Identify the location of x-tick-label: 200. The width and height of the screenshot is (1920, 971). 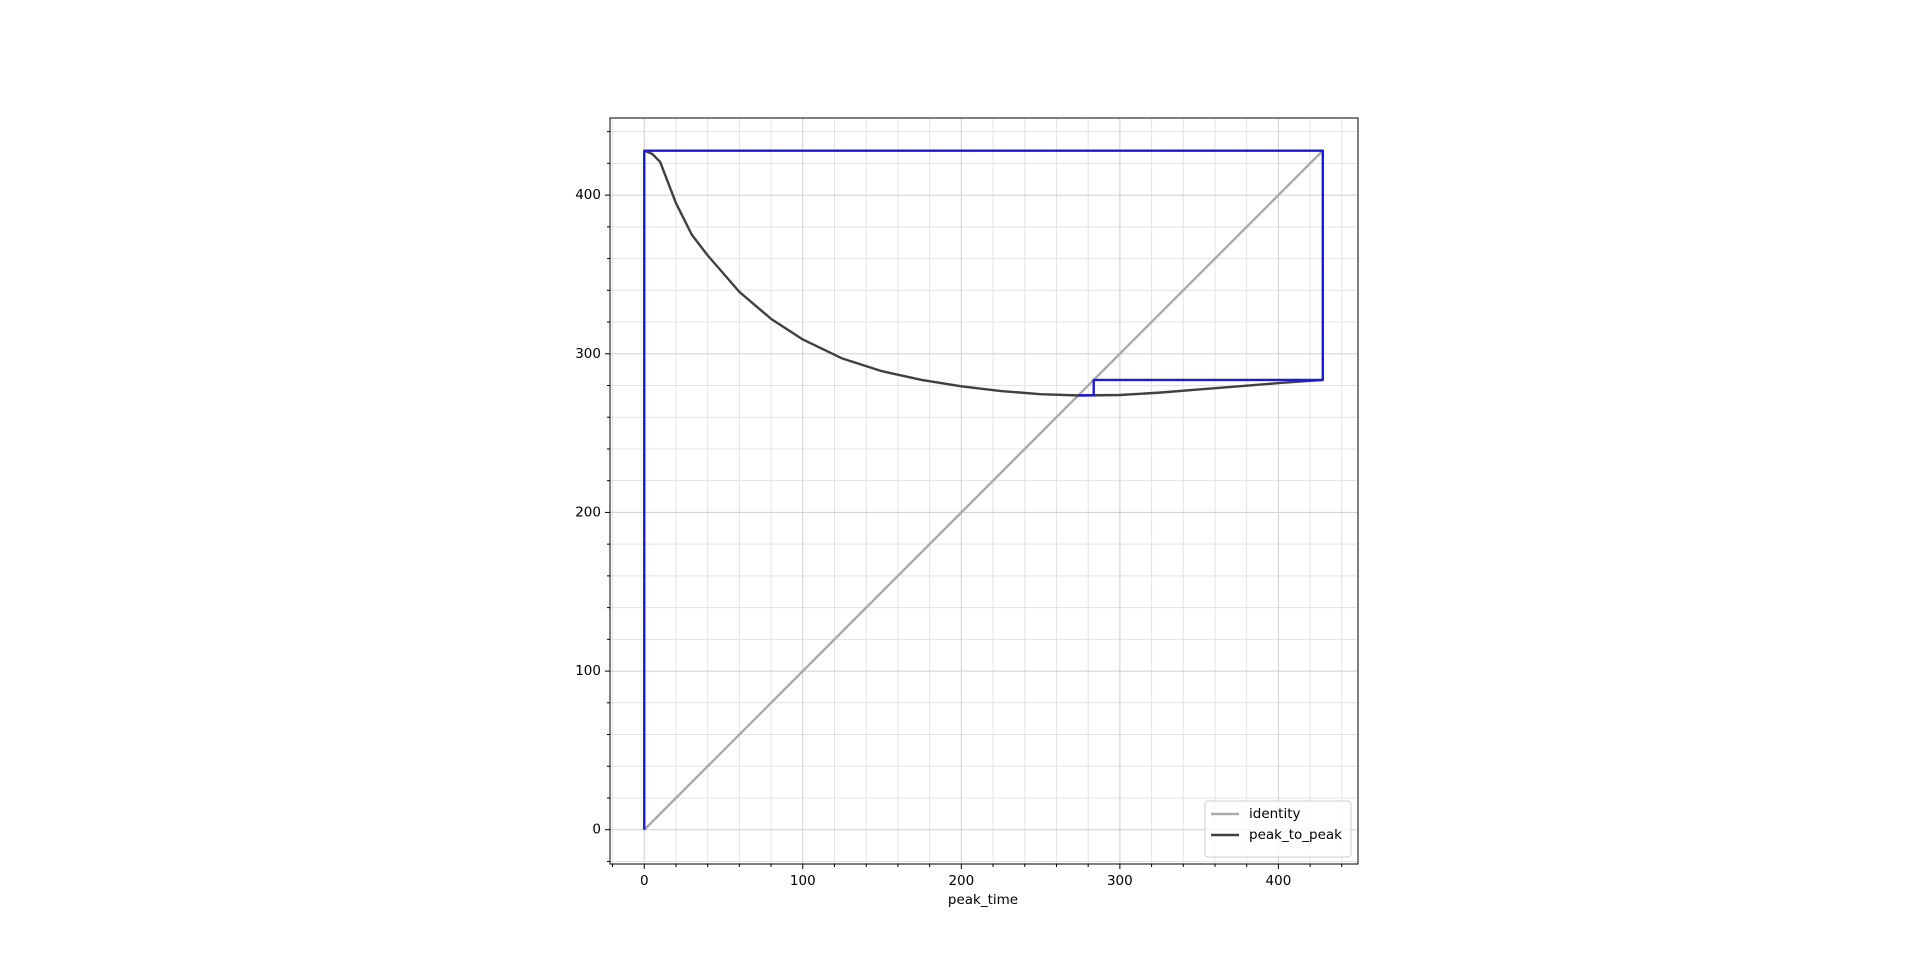
(961, 881).